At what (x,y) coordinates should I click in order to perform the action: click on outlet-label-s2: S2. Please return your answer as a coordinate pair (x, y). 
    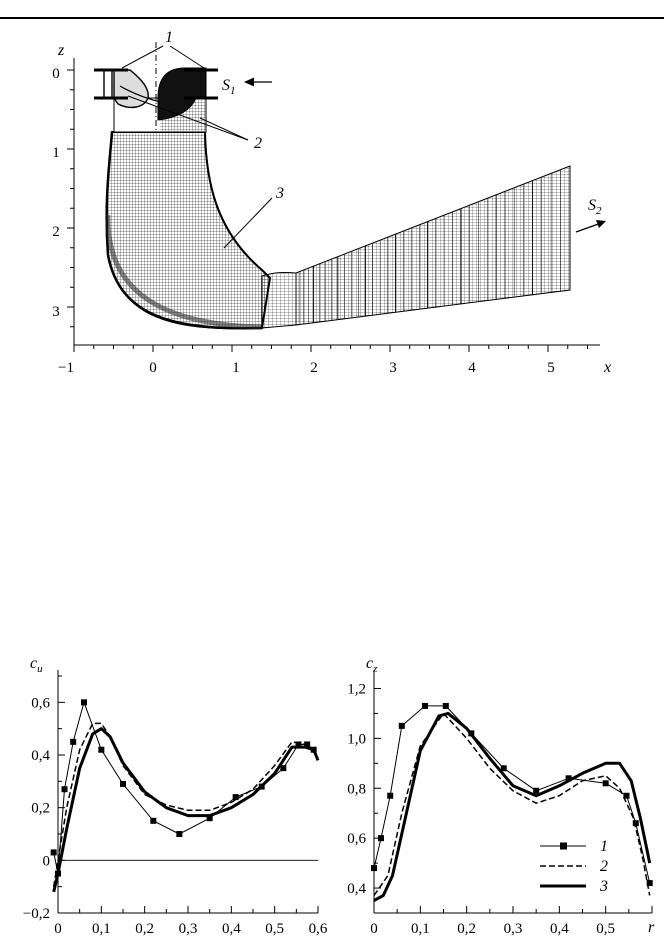
    Looking at the image, I should click on (595, 207).